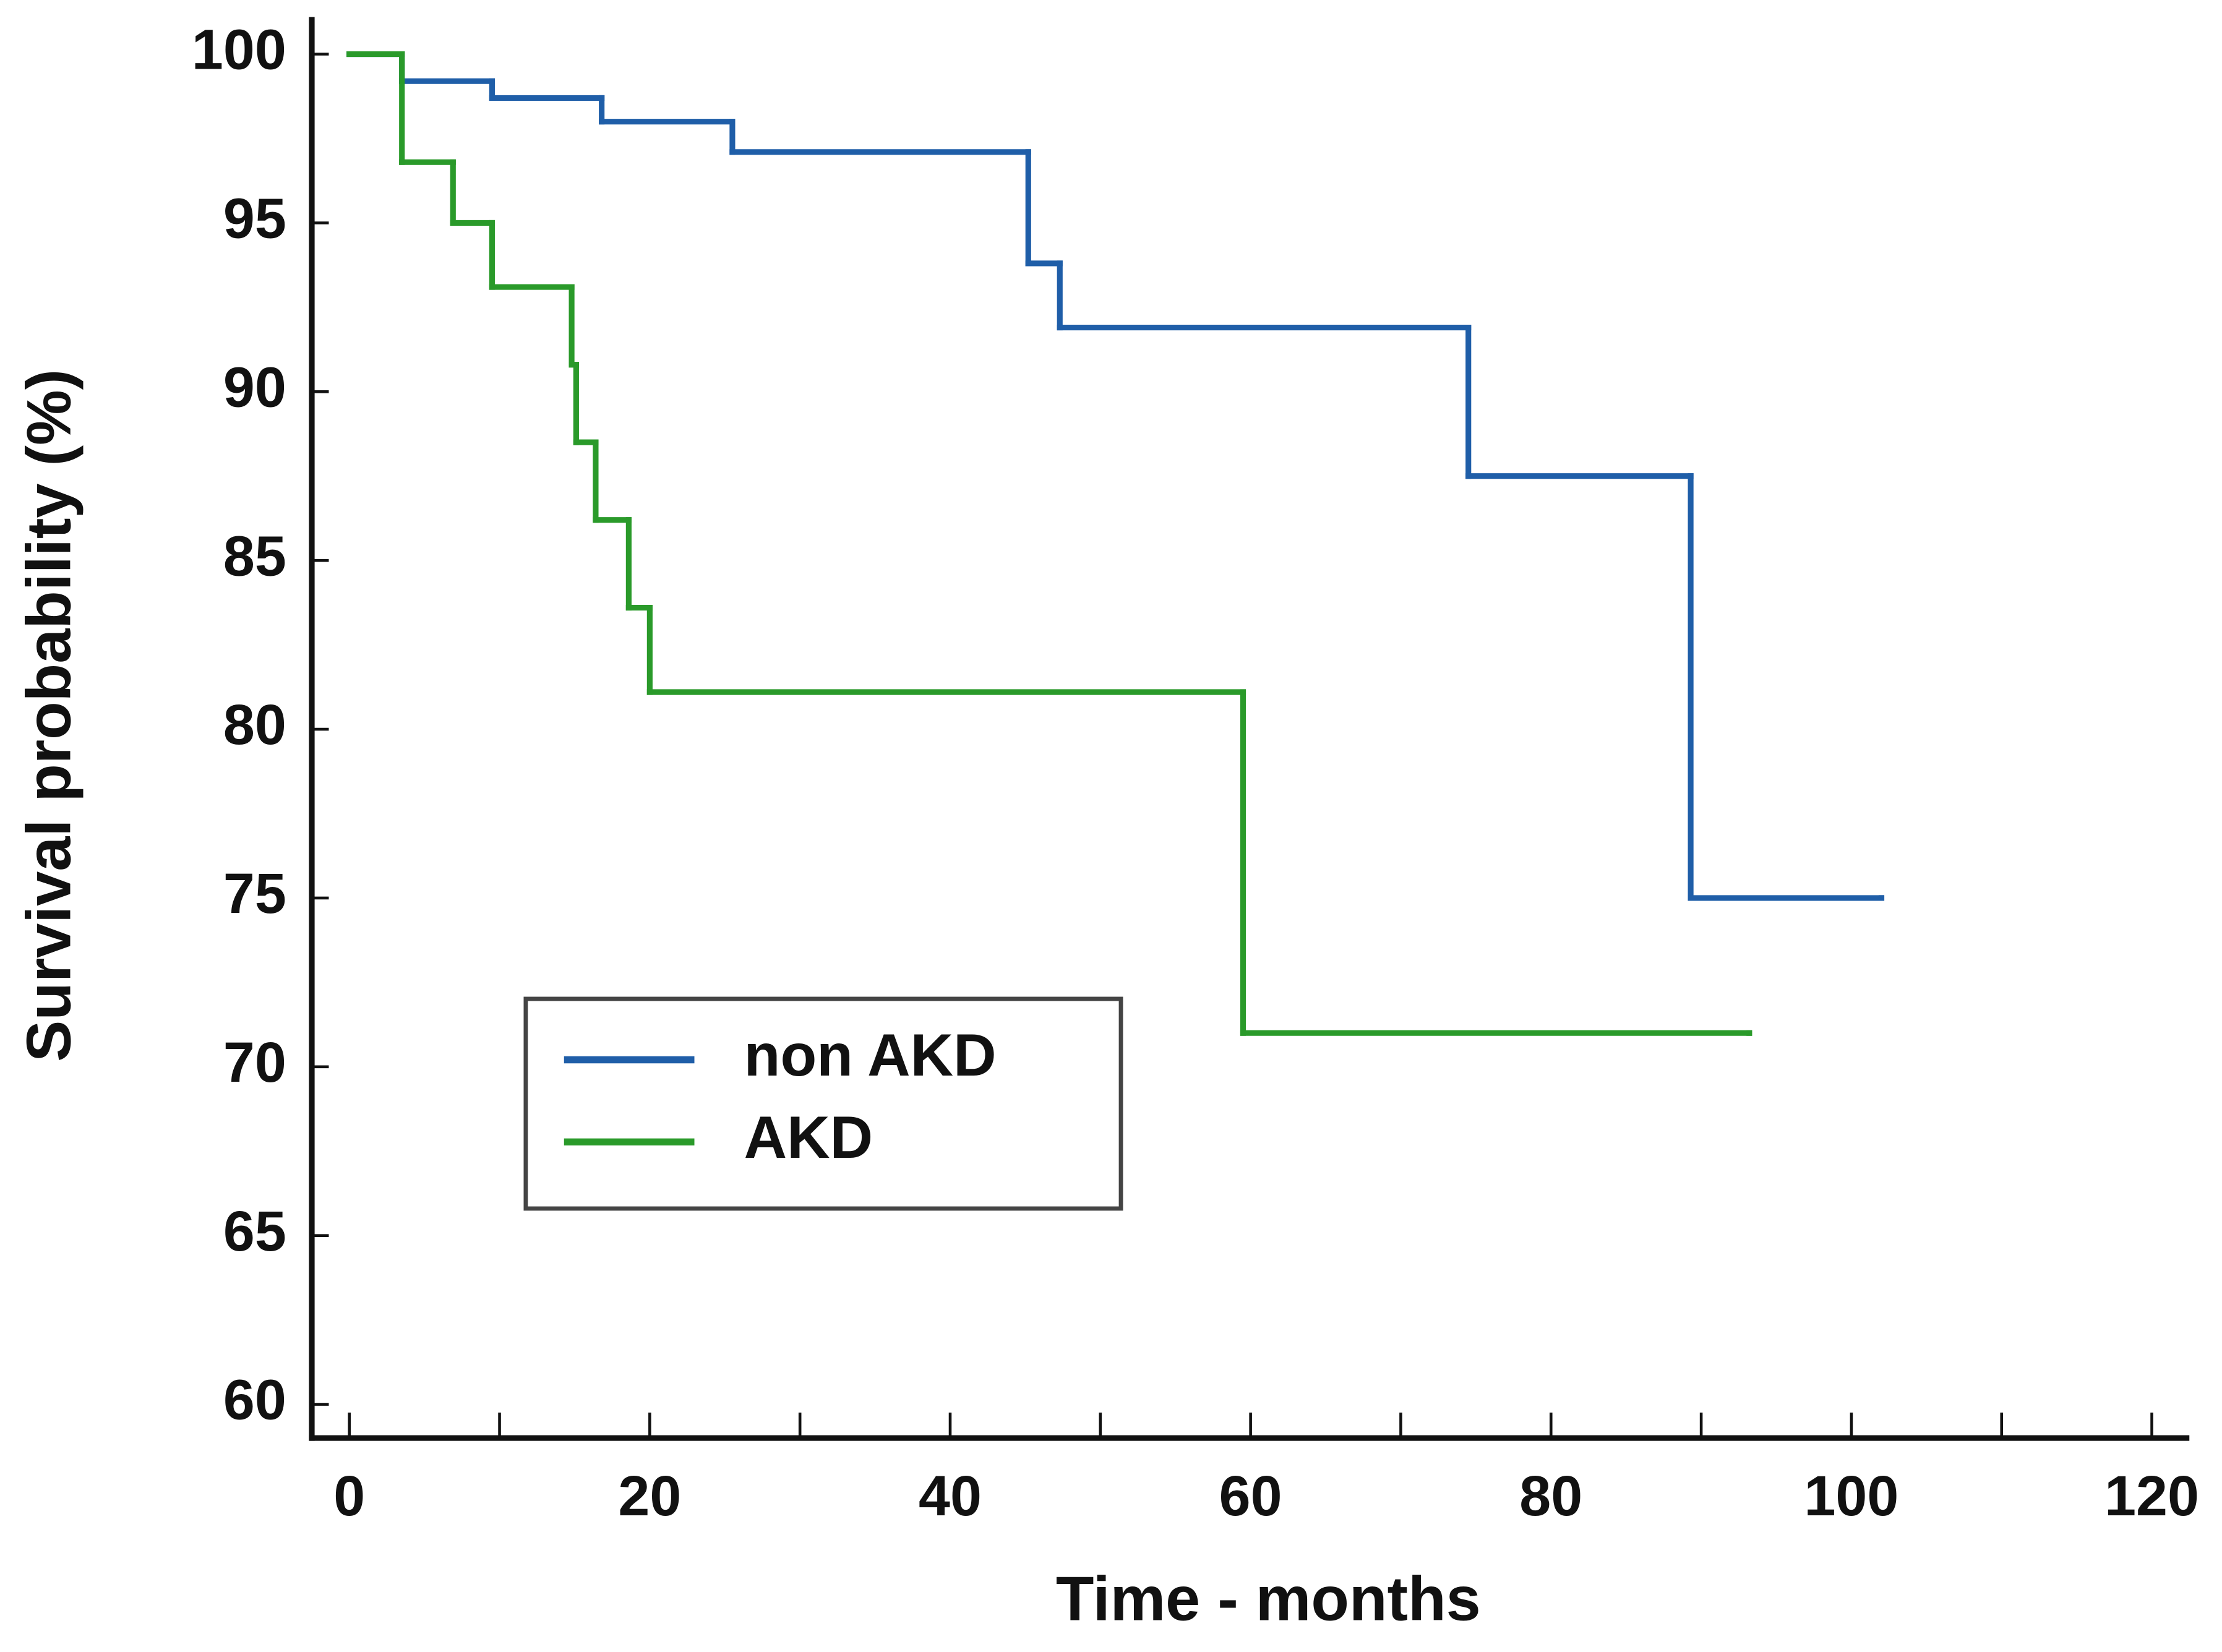 This screenshot has height=1652, width=2222. Describe the element at coordinates (255, 1062) in the screenshot. I see `y-tick-label: 70` at that location.